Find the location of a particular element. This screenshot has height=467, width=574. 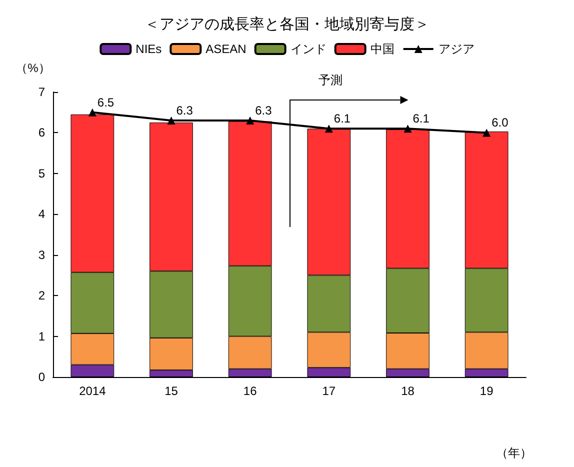

text: 予測 is located at coordinates (330, 80).